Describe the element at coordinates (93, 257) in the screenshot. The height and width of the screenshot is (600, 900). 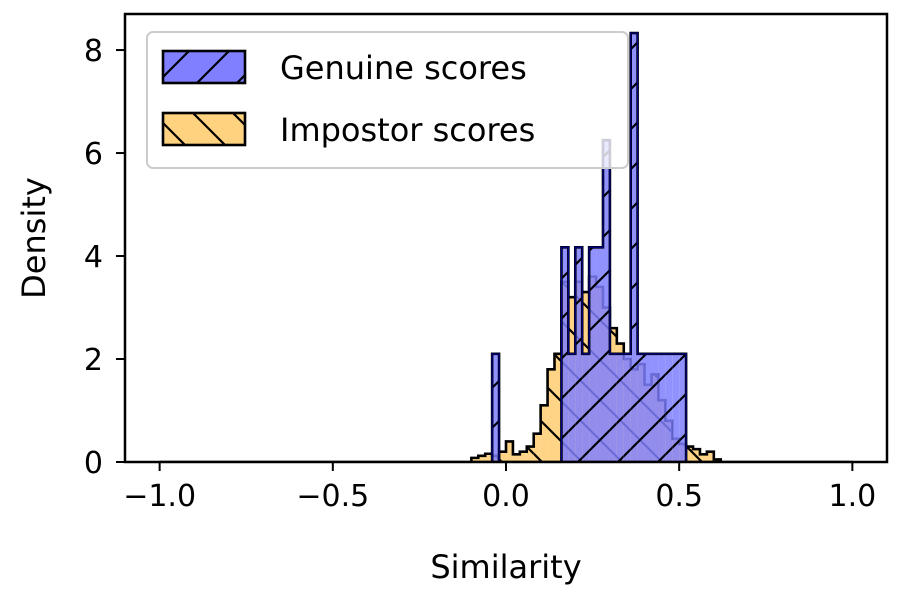
I see `y-tick-label: 4` at that location.